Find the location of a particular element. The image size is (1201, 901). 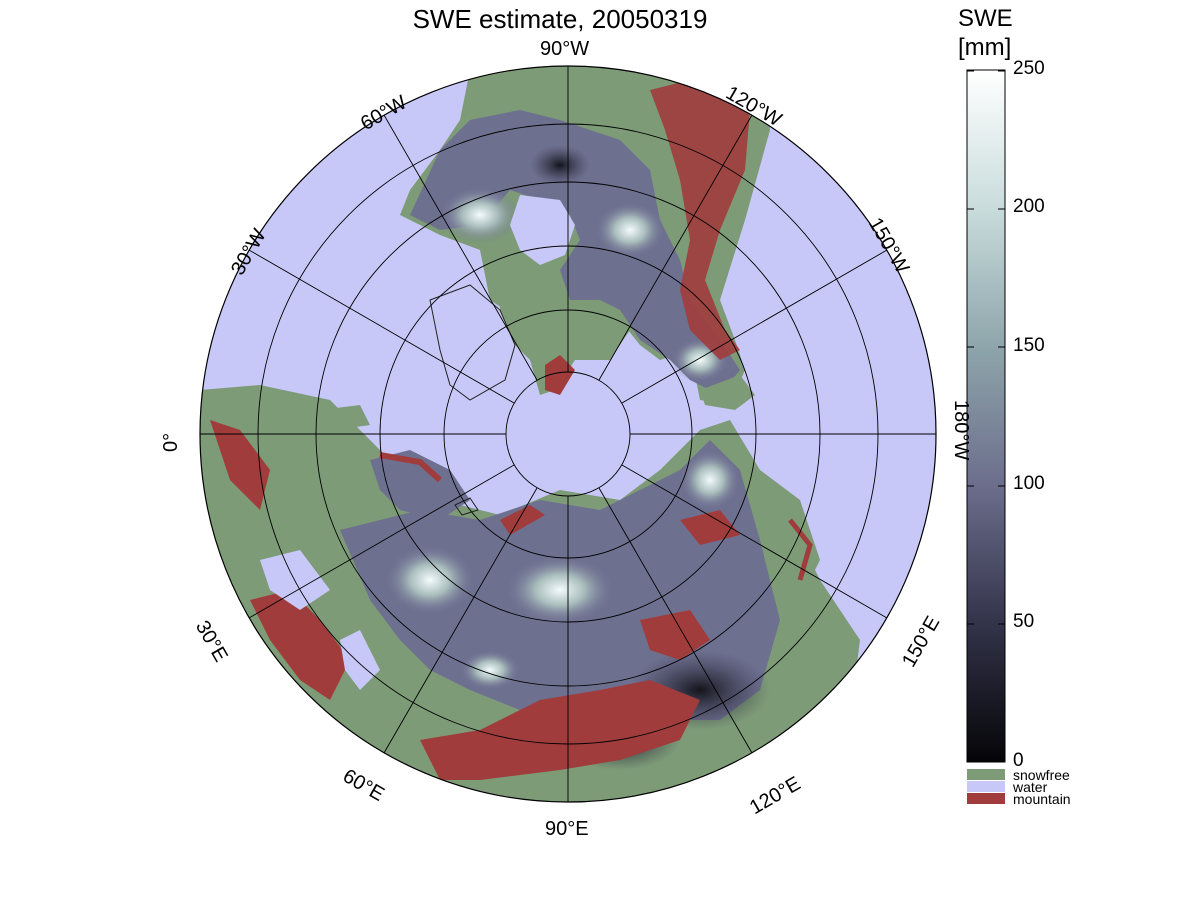

hudson-bay is located at coordinates (542, 230).